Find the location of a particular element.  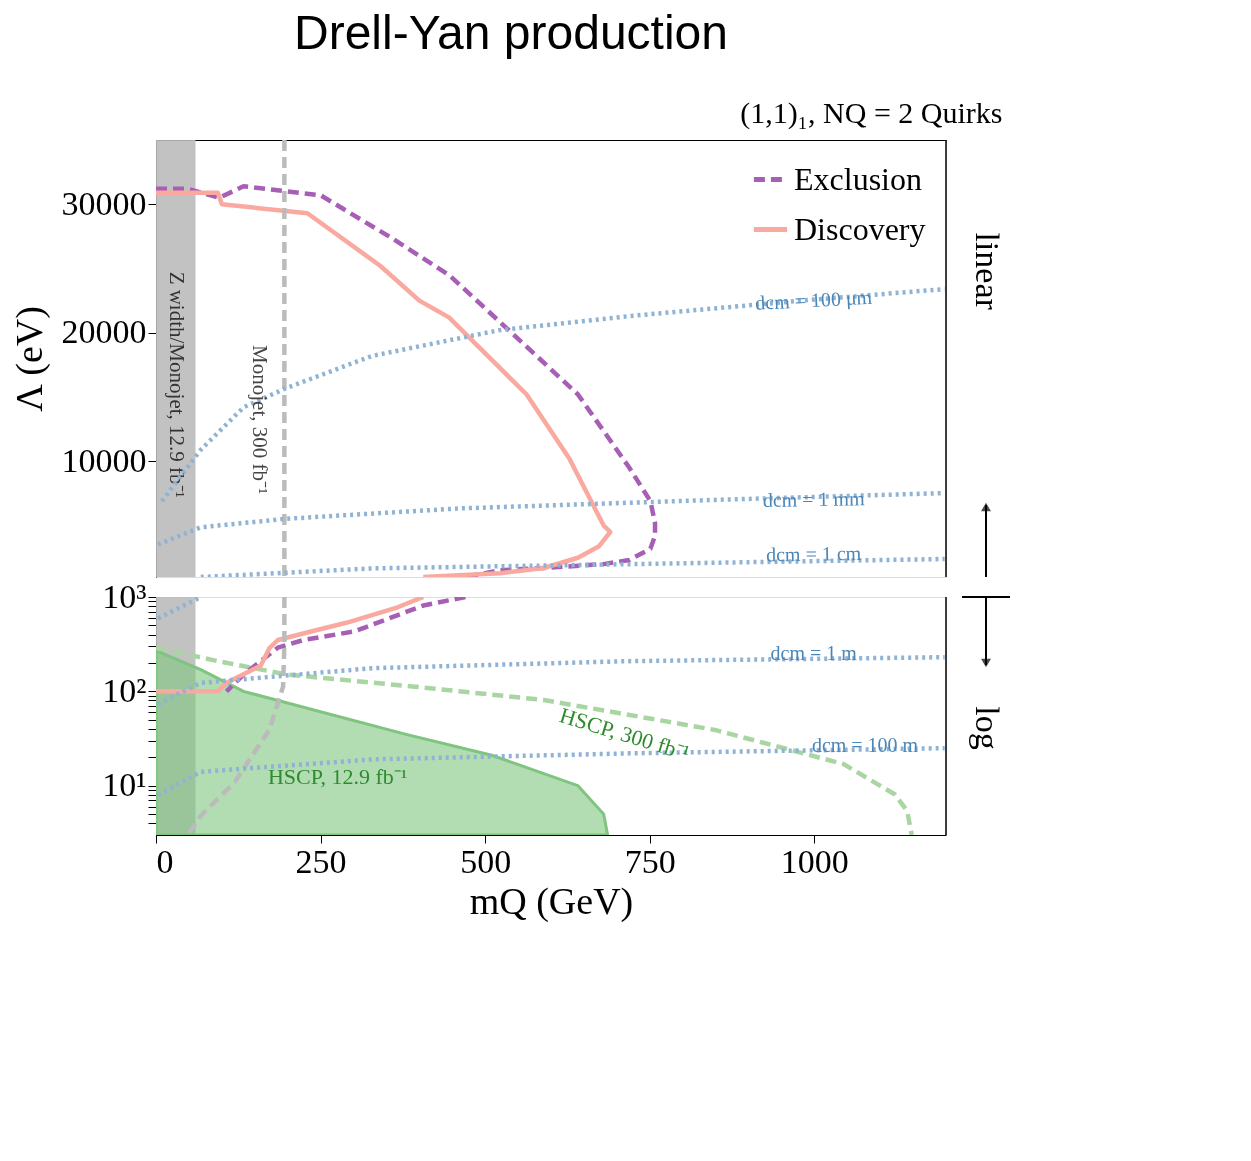

x-tick-label: 750 is located at coordinates (650, 861).